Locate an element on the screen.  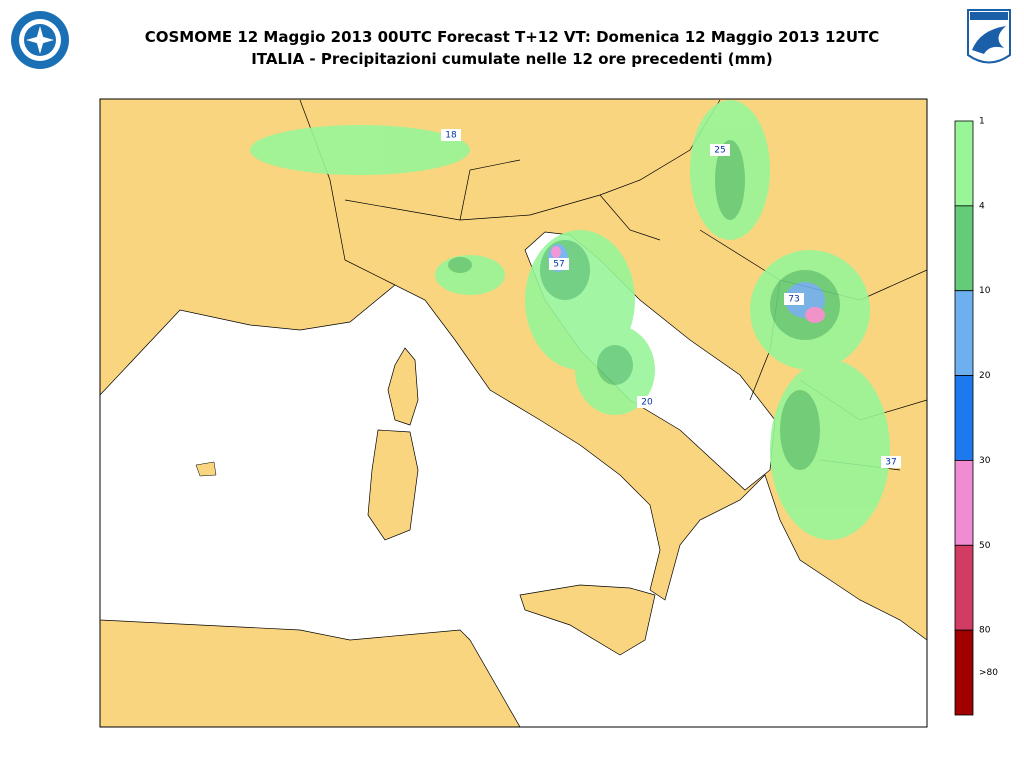
colorbar-label: >80 is located at coordinates (988, 673).